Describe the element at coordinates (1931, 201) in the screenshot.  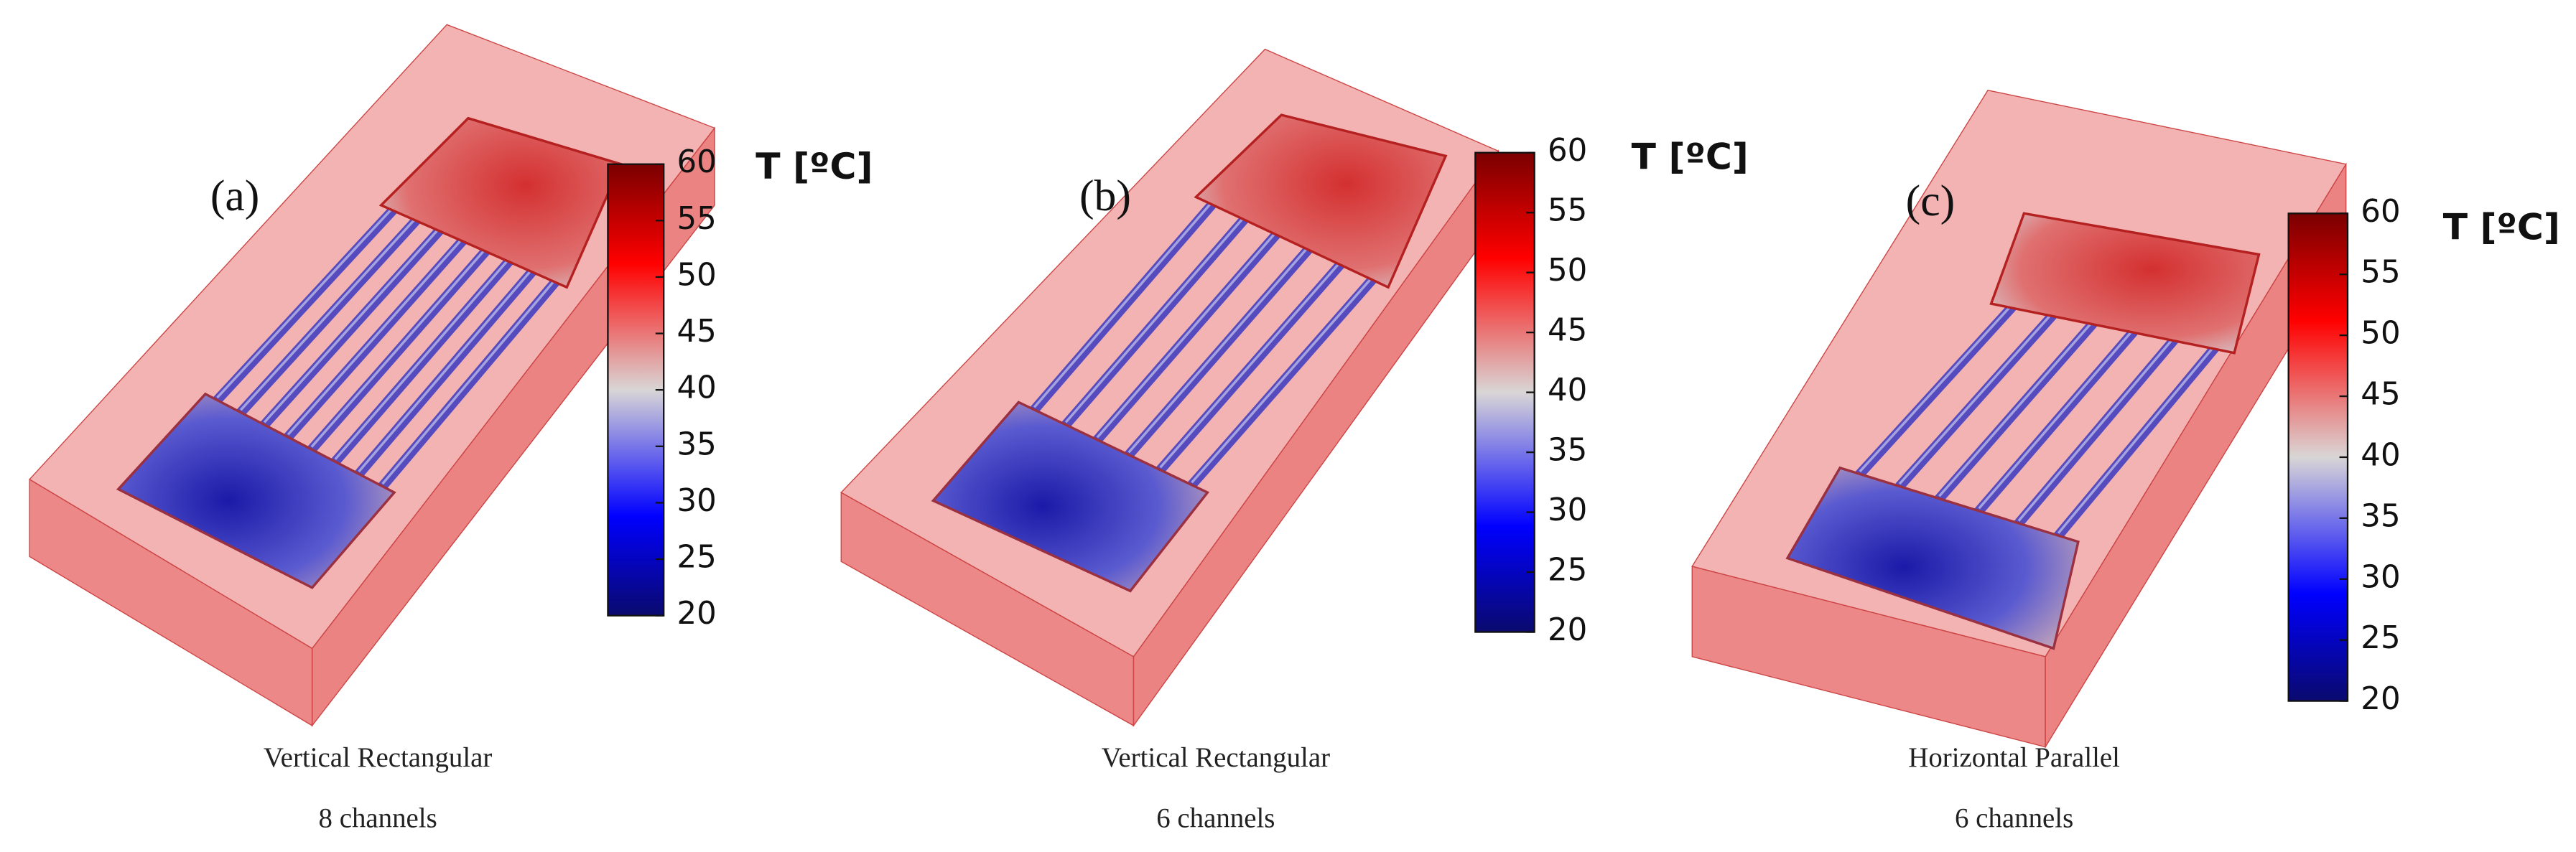
I see `panel-label: (c)` at that location.